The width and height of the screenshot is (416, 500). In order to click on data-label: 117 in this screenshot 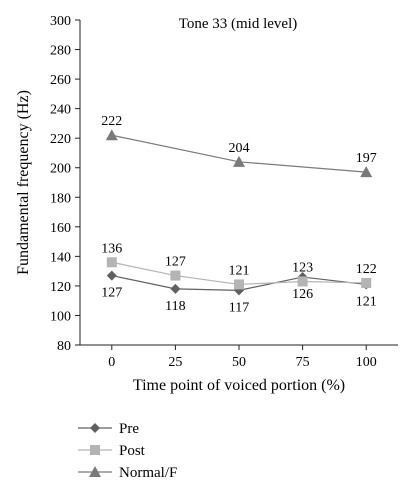, I will do `click(239, 307)`.